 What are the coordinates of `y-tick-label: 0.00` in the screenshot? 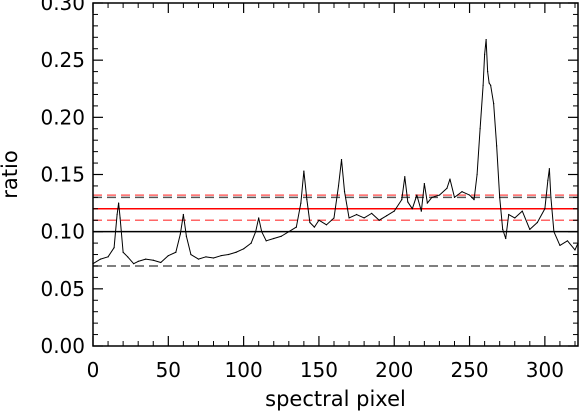 It's located at (62, 346).